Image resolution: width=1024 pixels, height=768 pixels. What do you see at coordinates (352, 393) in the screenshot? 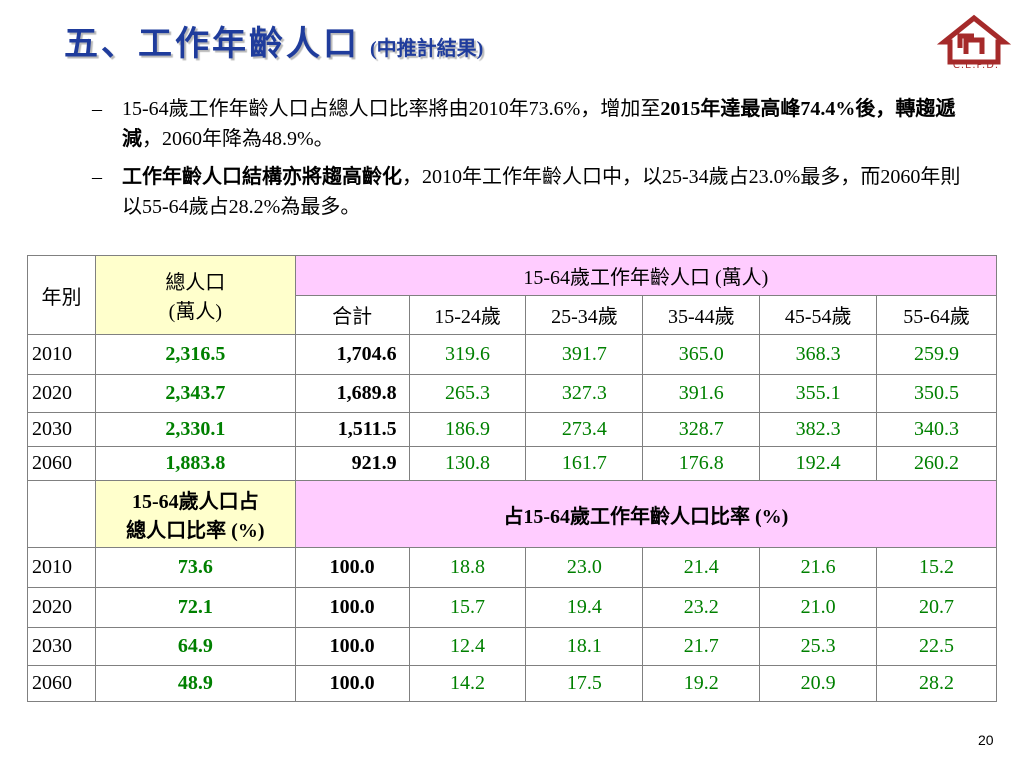
I see `sum-cell: 1,689.8` at bounding box center [352, 393].